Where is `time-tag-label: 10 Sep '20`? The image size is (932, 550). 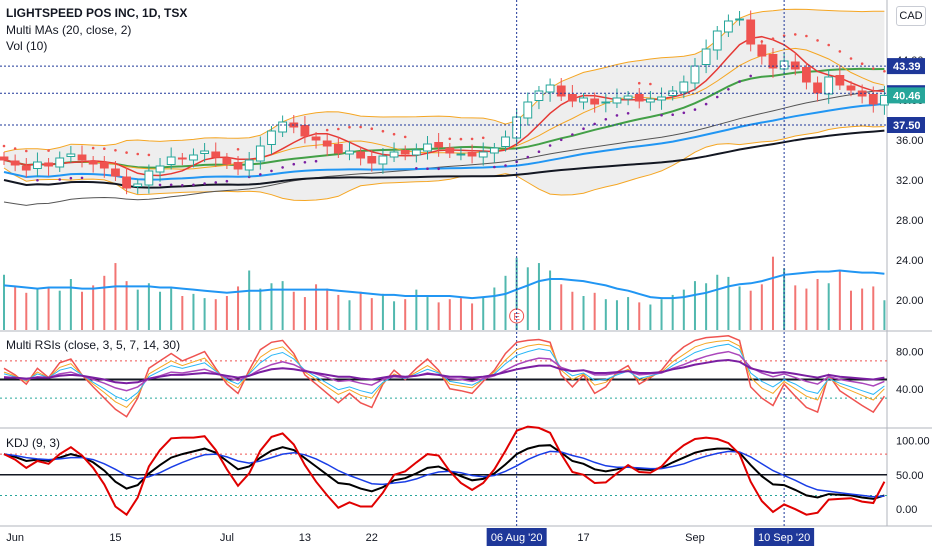 time-tag-label: 10 Sep '20 is located at coordinates (784, 538).